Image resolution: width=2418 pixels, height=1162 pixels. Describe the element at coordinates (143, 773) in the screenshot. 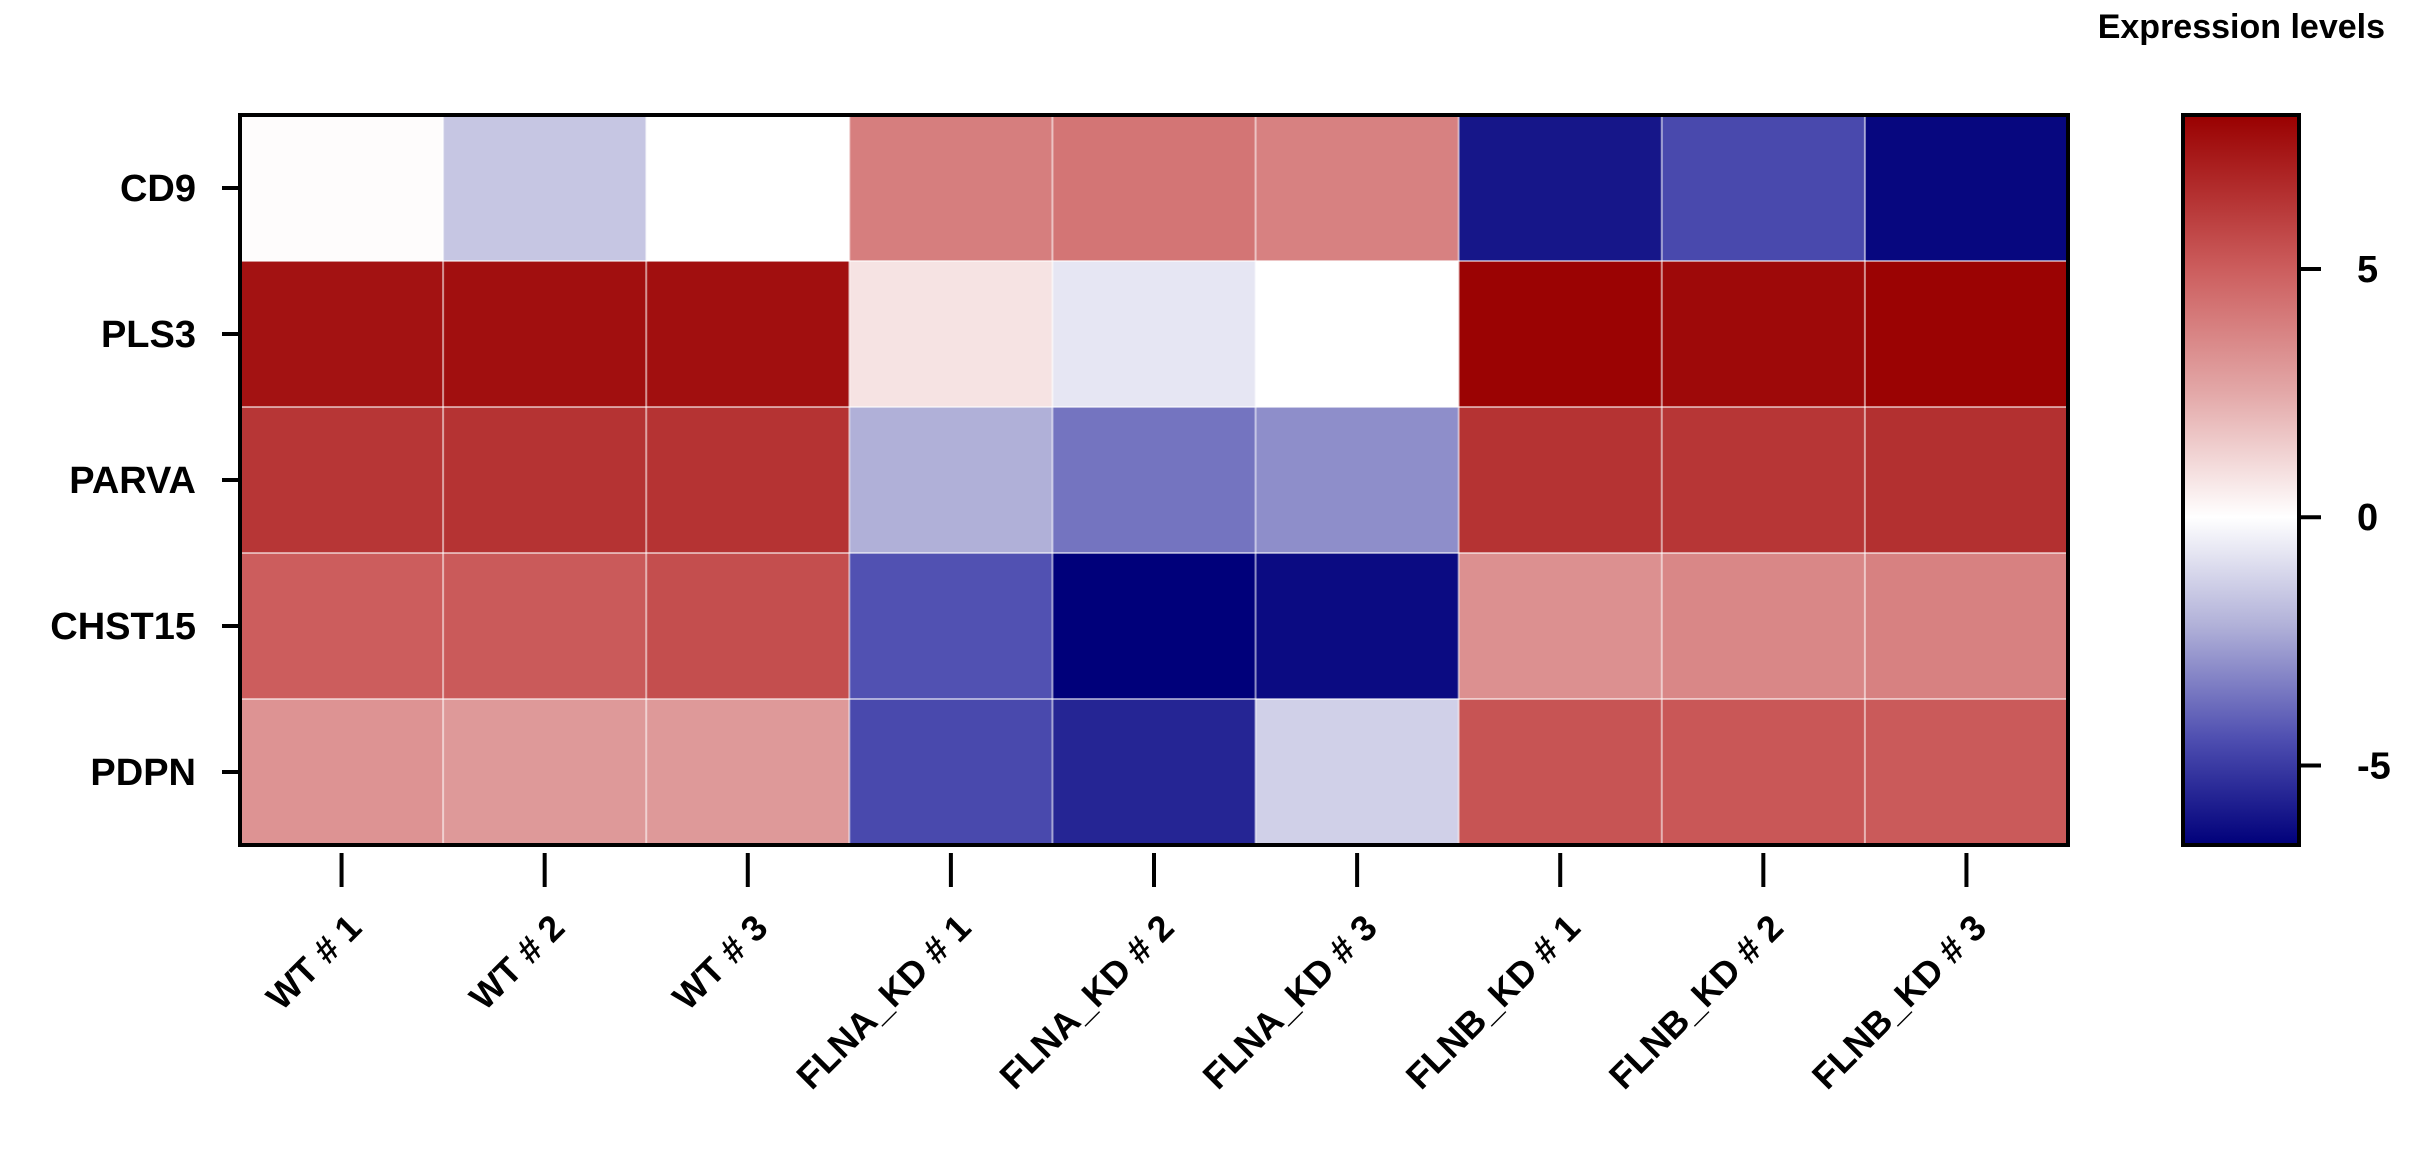

I see `y-tick-label-pdpn: PDPN` at that location.